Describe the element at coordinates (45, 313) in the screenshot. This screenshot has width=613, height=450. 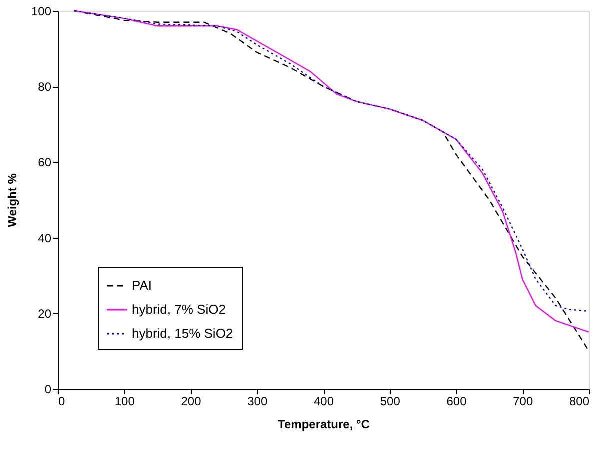
I see `y-tick-label: 20` at that location.